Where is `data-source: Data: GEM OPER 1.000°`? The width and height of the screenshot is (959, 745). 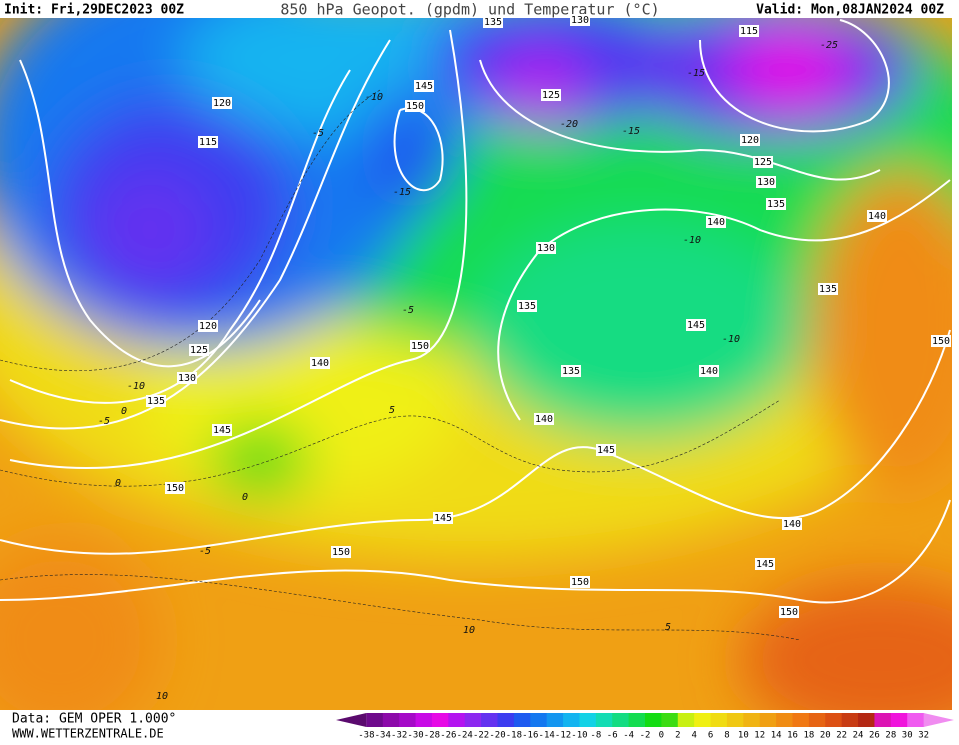 data-source: Data: GEM OPER 1.000° is located at coordinates (94, 719).